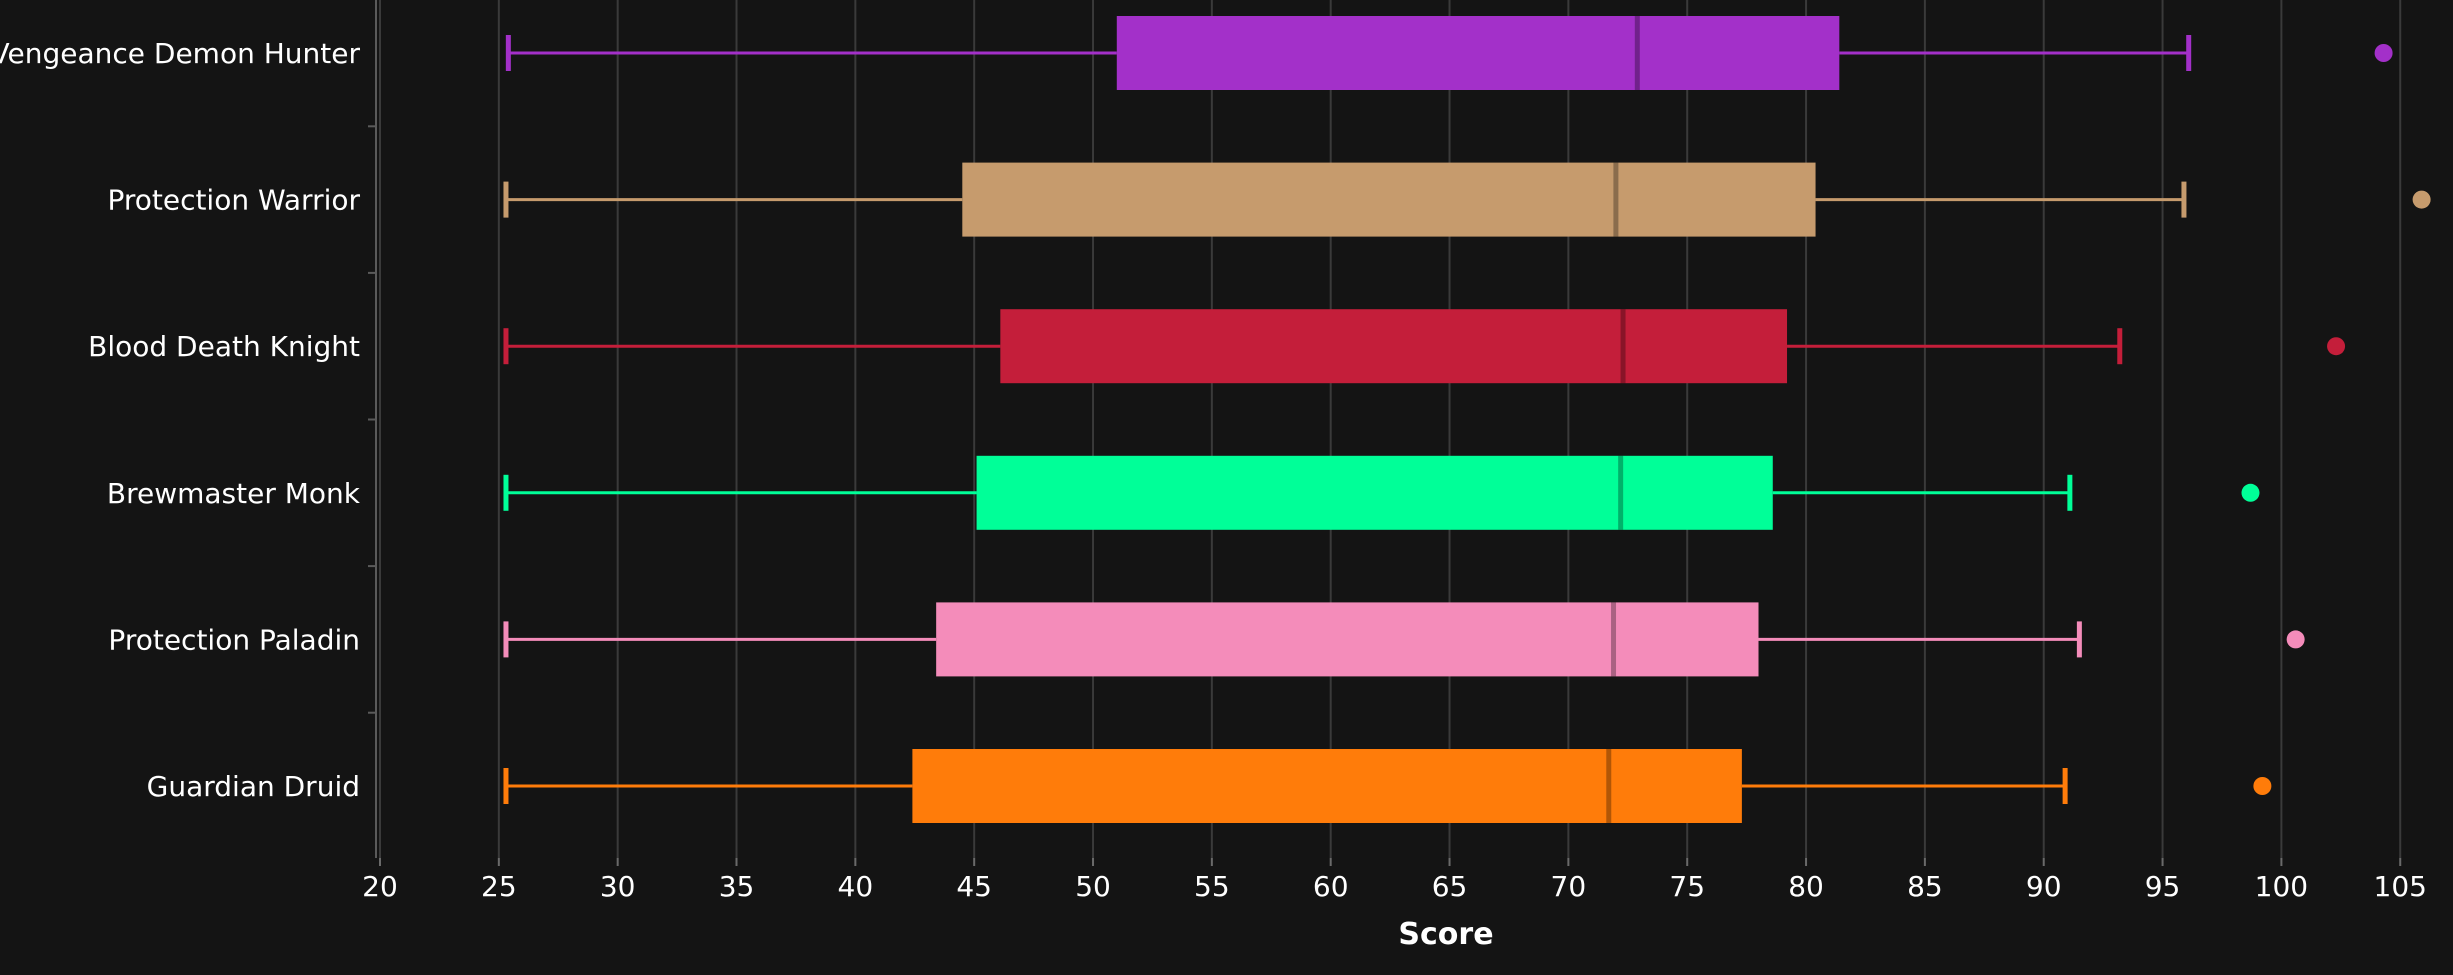  What do you see at coordinates (1450, 886) in the screenshot?
I see `x-tick-label: 65` at bounding box center [1450, 886].